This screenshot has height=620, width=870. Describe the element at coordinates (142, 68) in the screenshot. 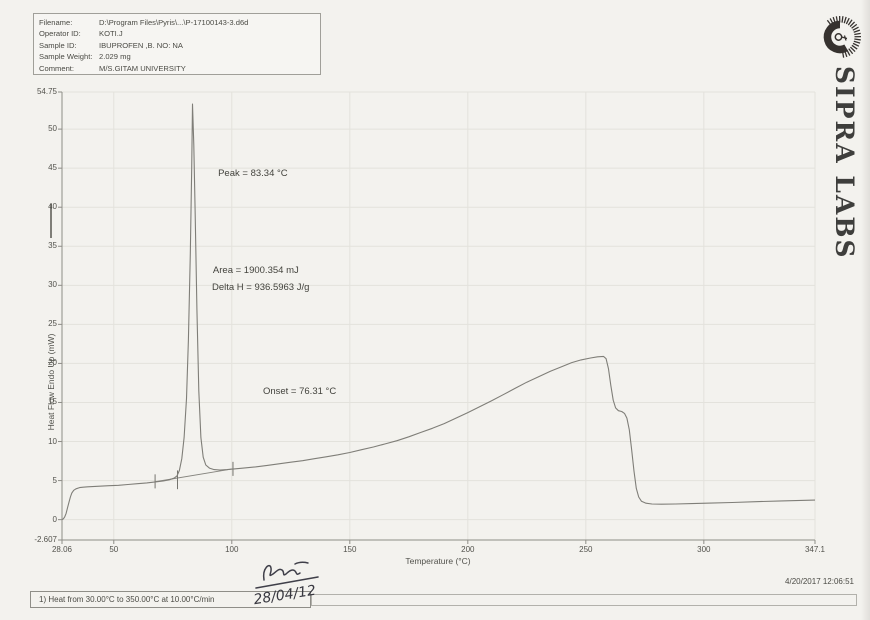

I see `comment-value: M/S.GITAM UNIVERSITY` at that location.